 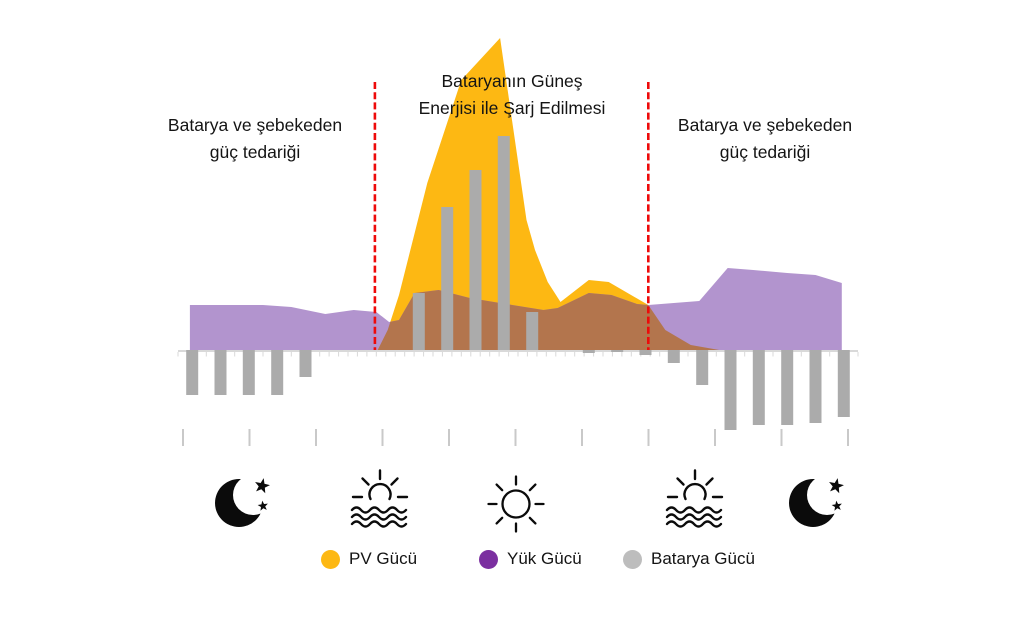 I want to click on annotation-left-line2: güç tedariği, so click(x=255, y=152).